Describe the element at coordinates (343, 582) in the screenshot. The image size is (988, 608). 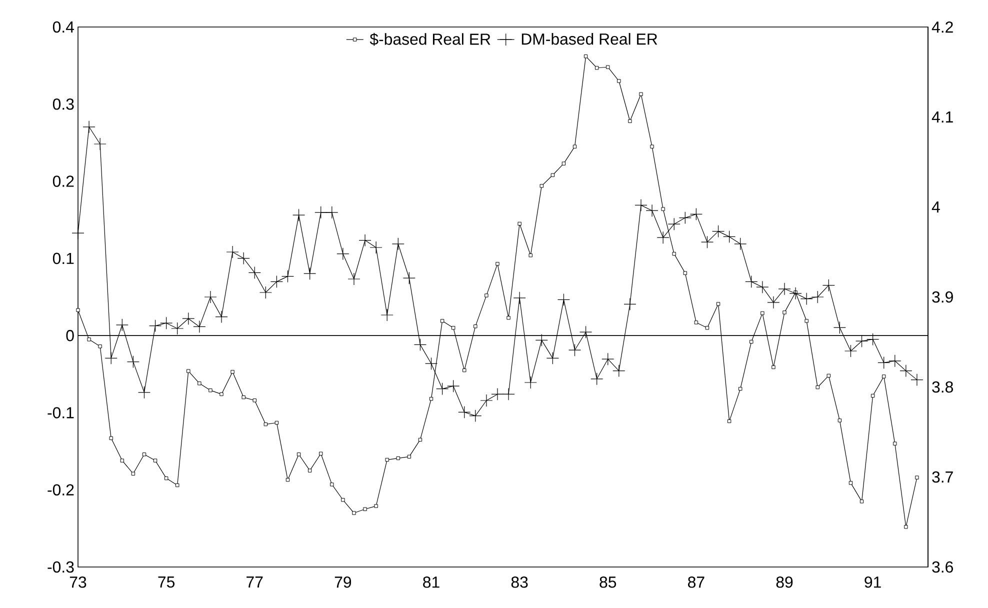
I see `x-tick-label: 79` at that location.